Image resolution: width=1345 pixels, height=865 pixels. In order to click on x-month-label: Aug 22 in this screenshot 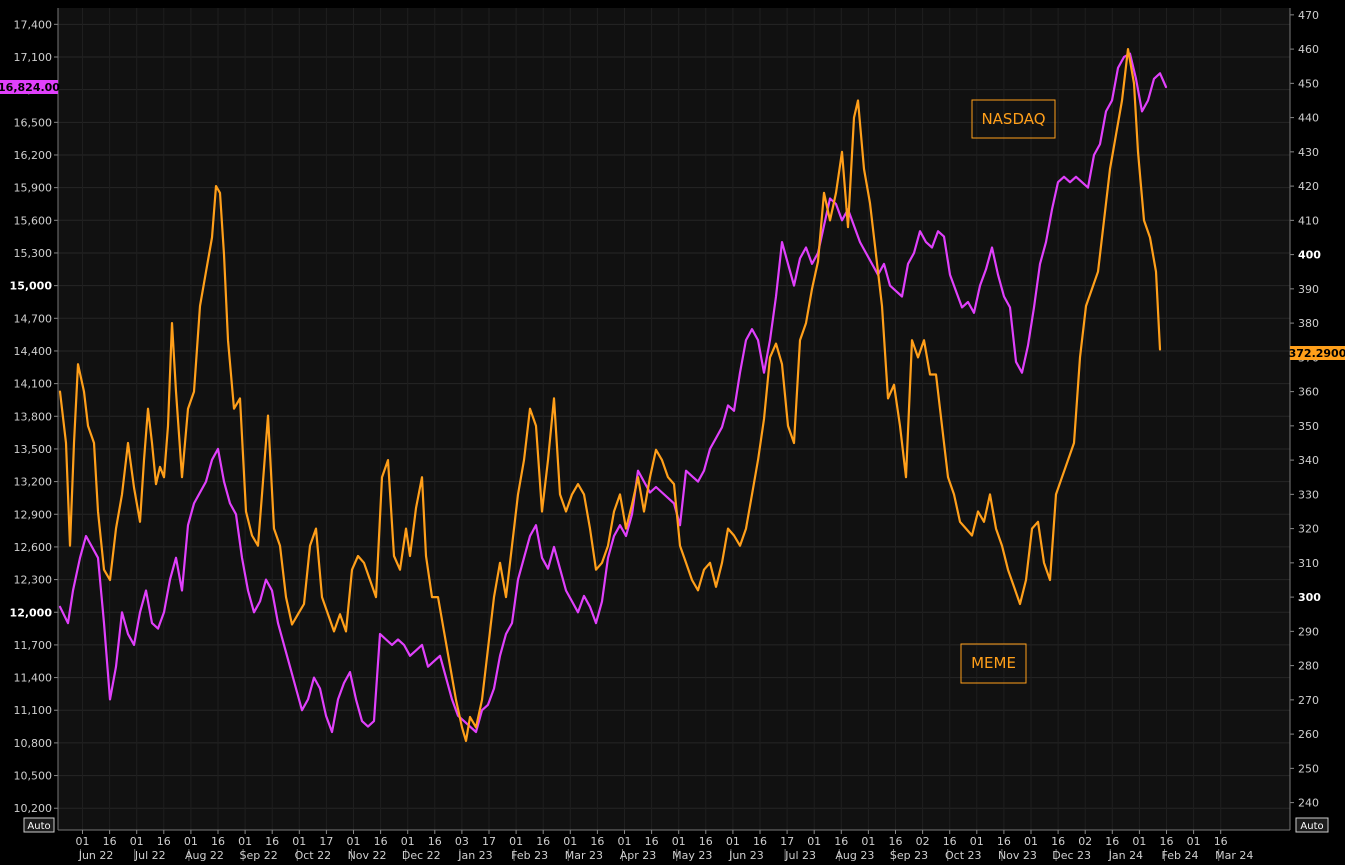, I will do `click(204, 855)`.